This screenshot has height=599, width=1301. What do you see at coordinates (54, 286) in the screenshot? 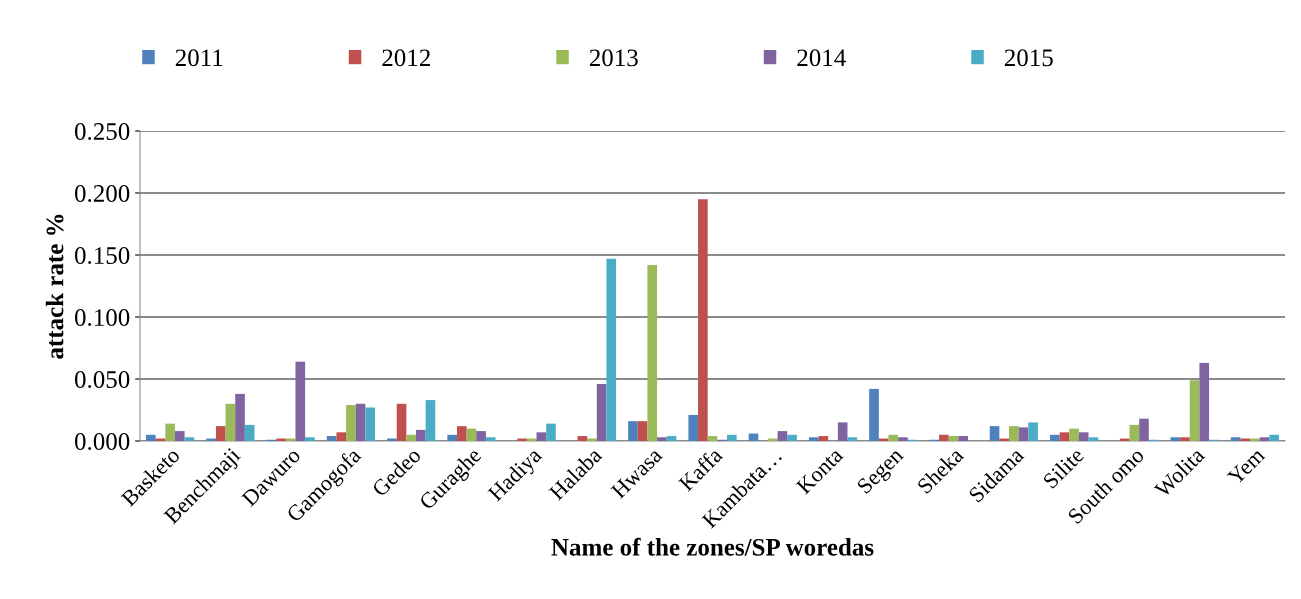
I see `y-axis-title: attack rate %` at bounding box center [54, 286].